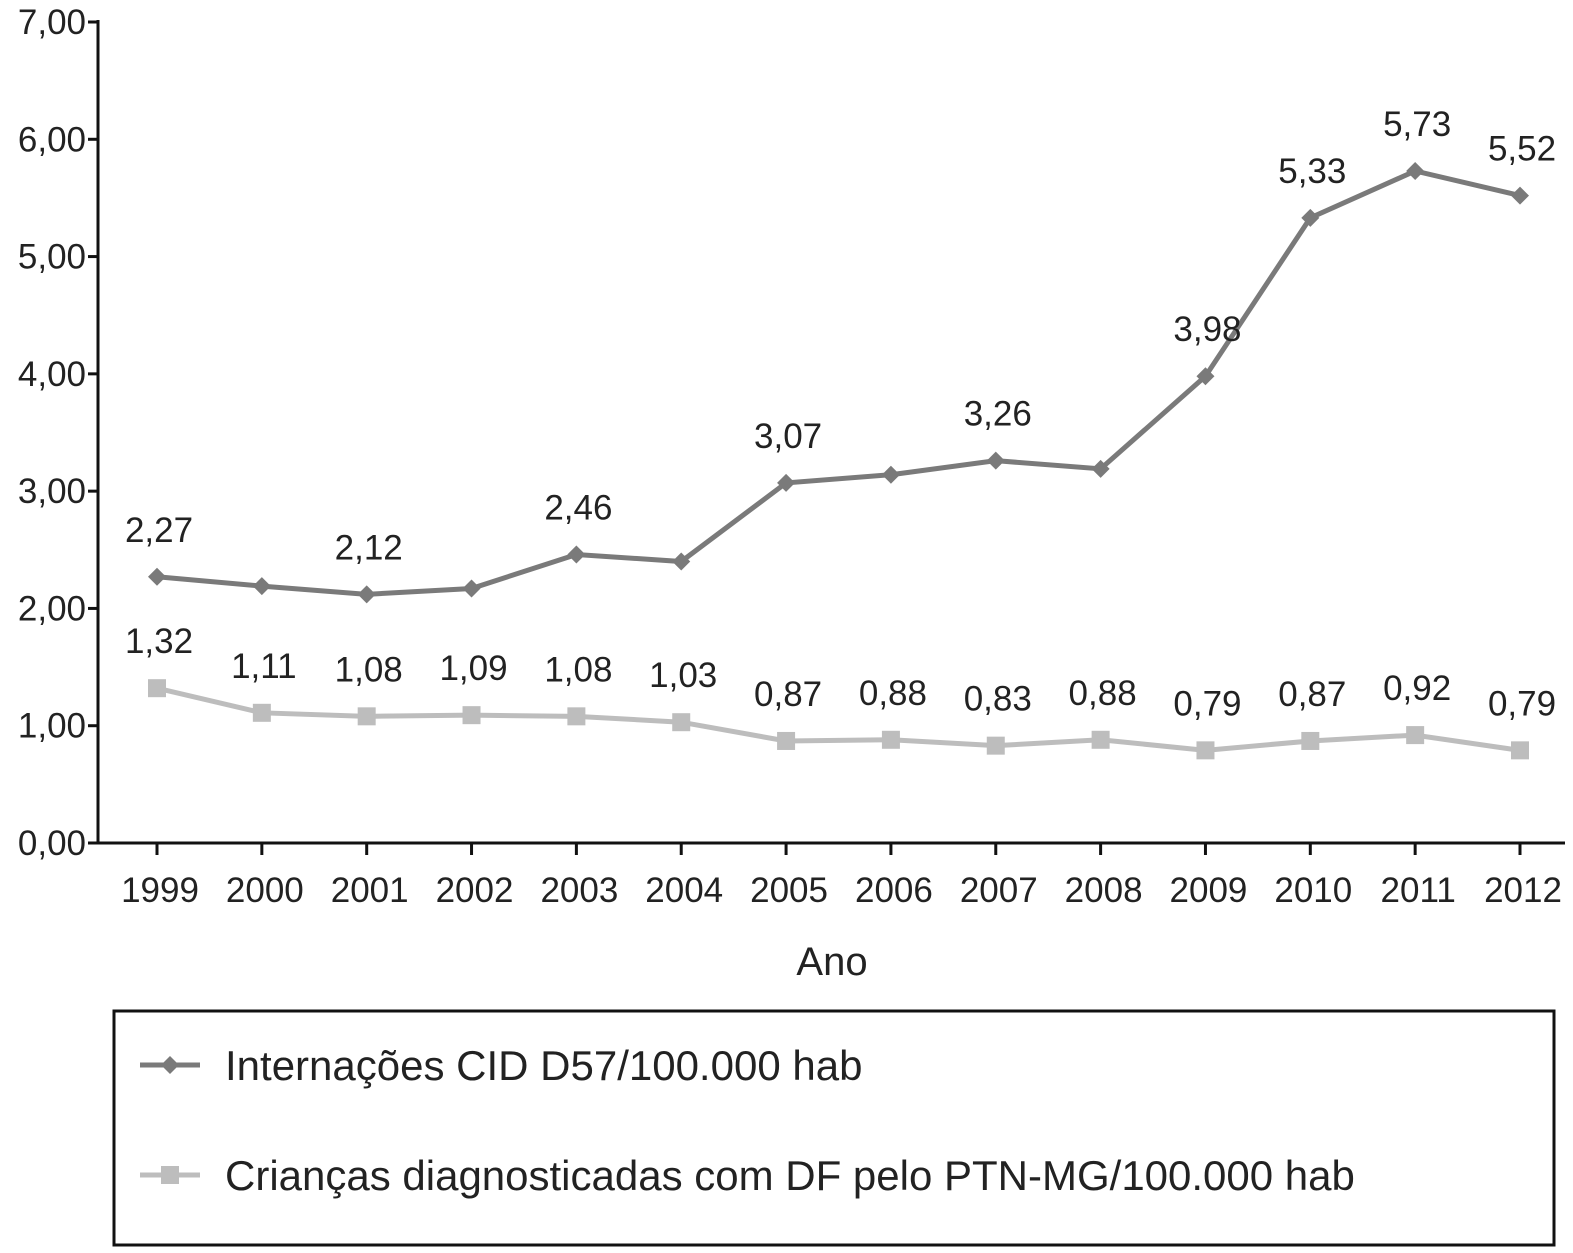 This screenshot has width=1573, height=1253. What do you see at coordinates (1417, 688) in the screenshot?
I see `data-label: 0,92` at bounding box center [1417, 688].